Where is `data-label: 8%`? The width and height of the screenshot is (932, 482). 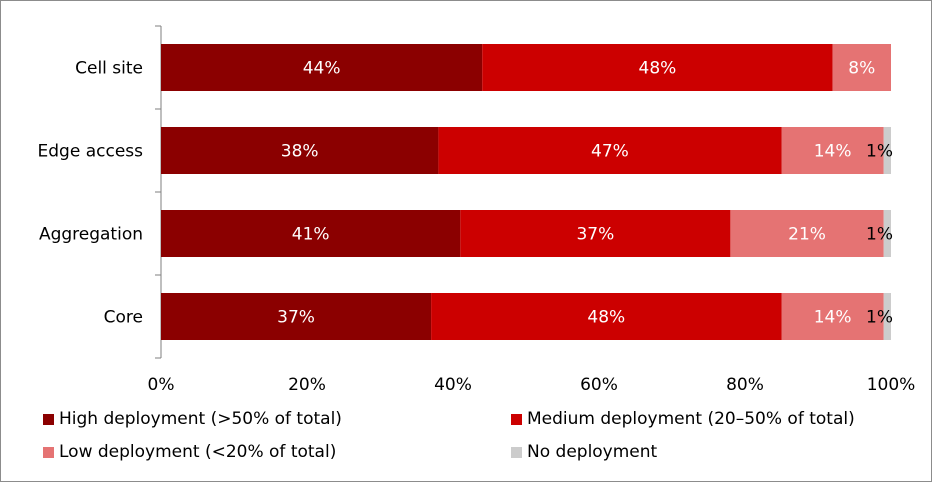
data-label: 8% is located at coordinates (861, 69).